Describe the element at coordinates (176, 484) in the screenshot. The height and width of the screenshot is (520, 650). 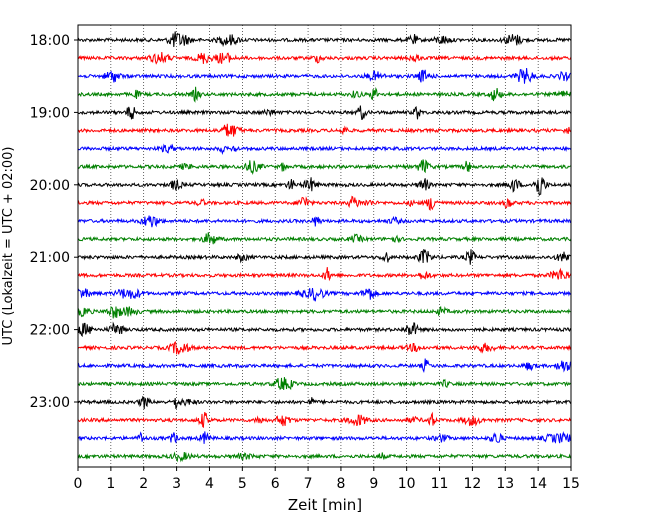
I see `x-tick-label: 3` at that location.